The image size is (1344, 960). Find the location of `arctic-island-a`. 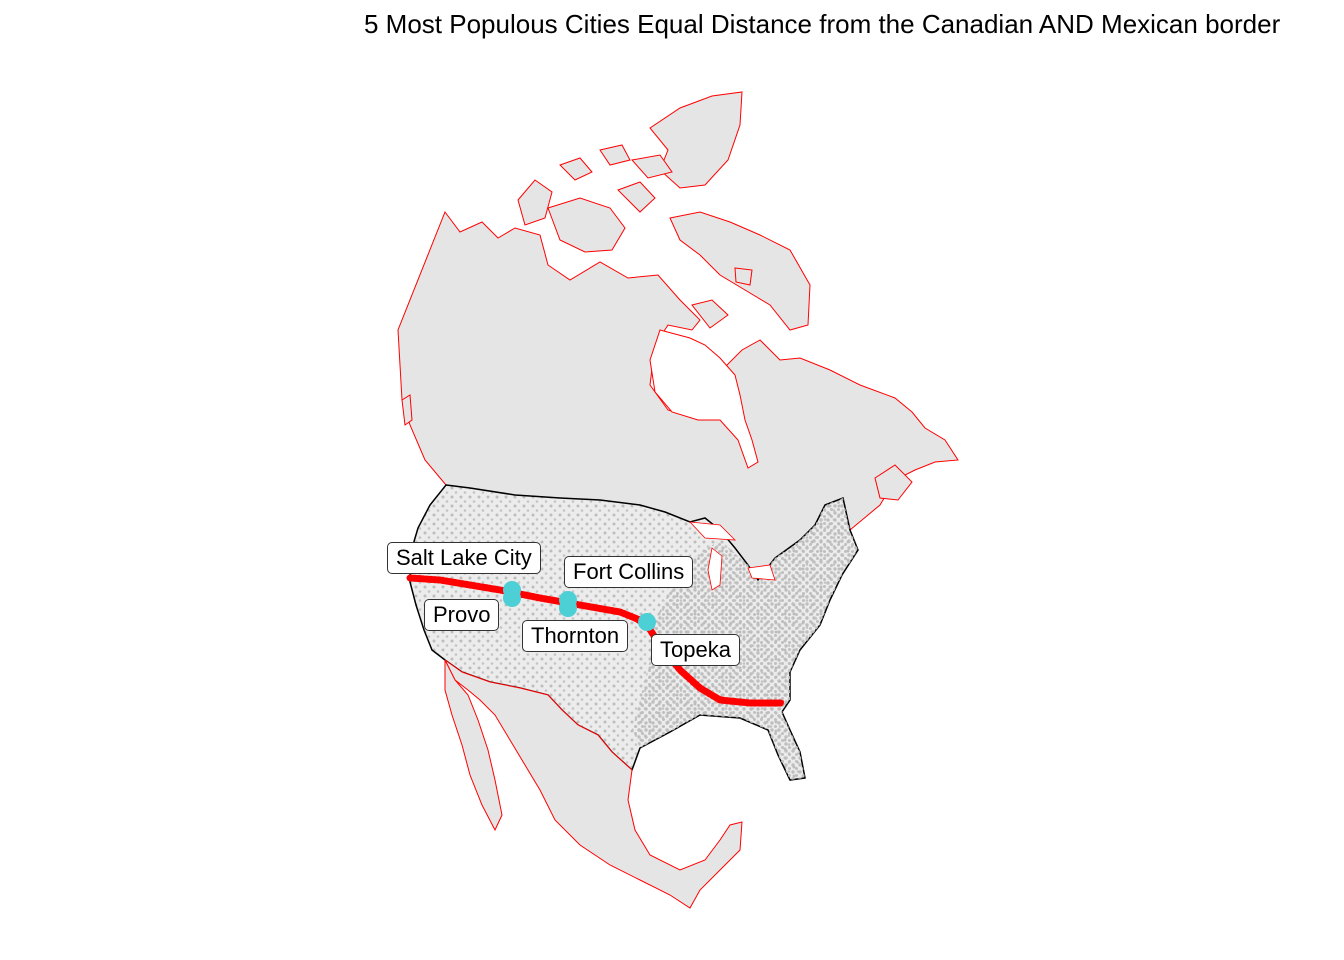

arctic-island-a is located at coordinates (636, 197).